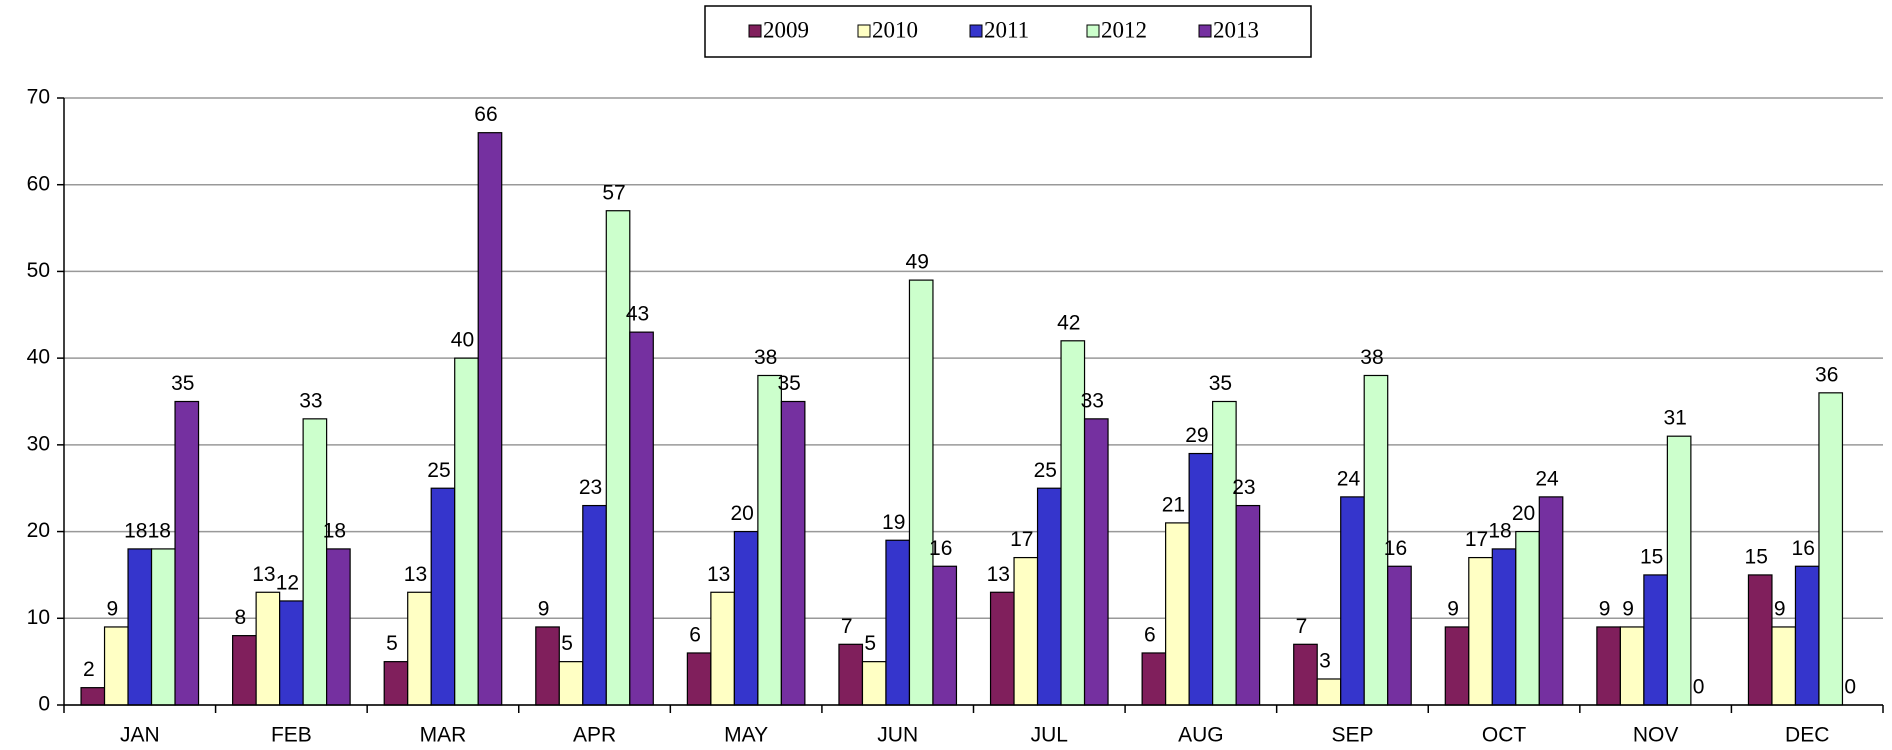 The width and height of the screenshot is (1892, 750). What do you see at coordinates (613, 192) in the screenshot?
I see `data-label: 57` at bounding box center [613, 192].